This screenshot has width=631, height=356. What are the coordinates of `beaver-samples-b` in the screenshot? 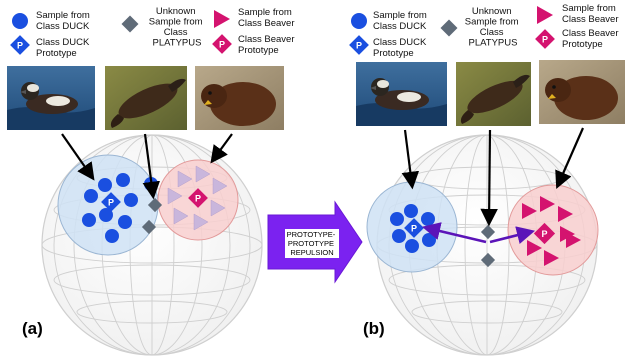 It's located at (551, 231).